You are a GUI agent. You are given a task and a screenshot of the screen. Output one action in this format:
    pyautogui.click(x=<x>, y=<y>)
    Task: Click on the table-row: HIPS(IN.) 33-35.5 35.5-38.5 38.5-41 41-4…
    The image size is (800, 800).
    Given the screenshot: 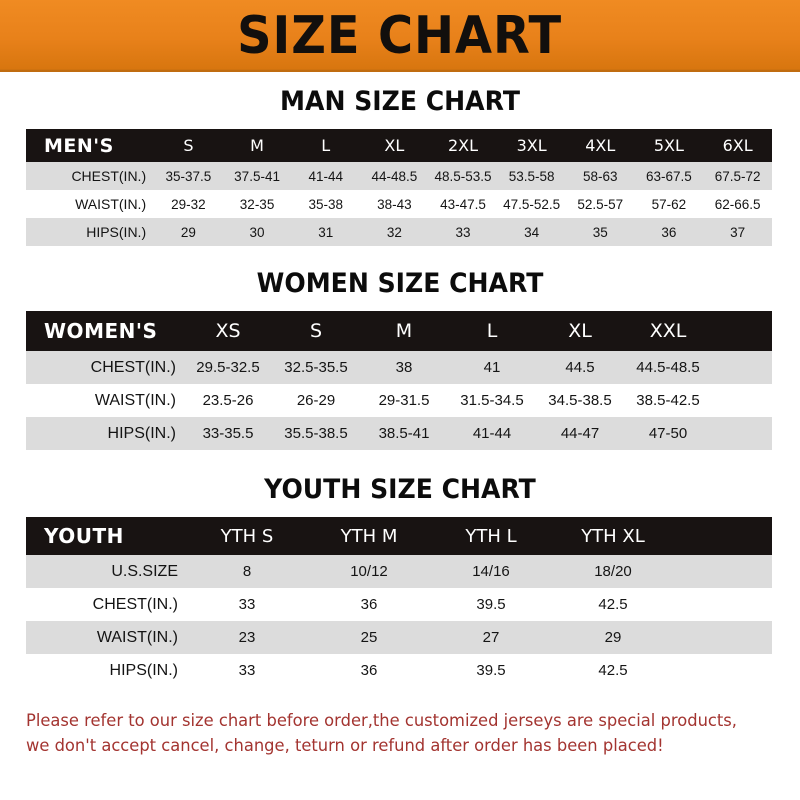 What is the action you would take?
    pyautogui.click(x=399, y=433)
    